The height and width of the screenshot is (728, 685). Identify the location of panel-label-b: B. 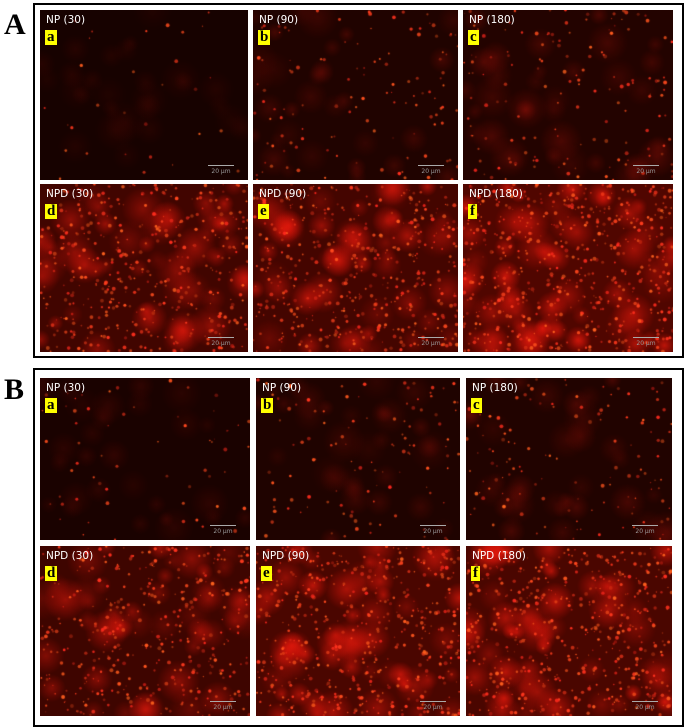
(14, 389).